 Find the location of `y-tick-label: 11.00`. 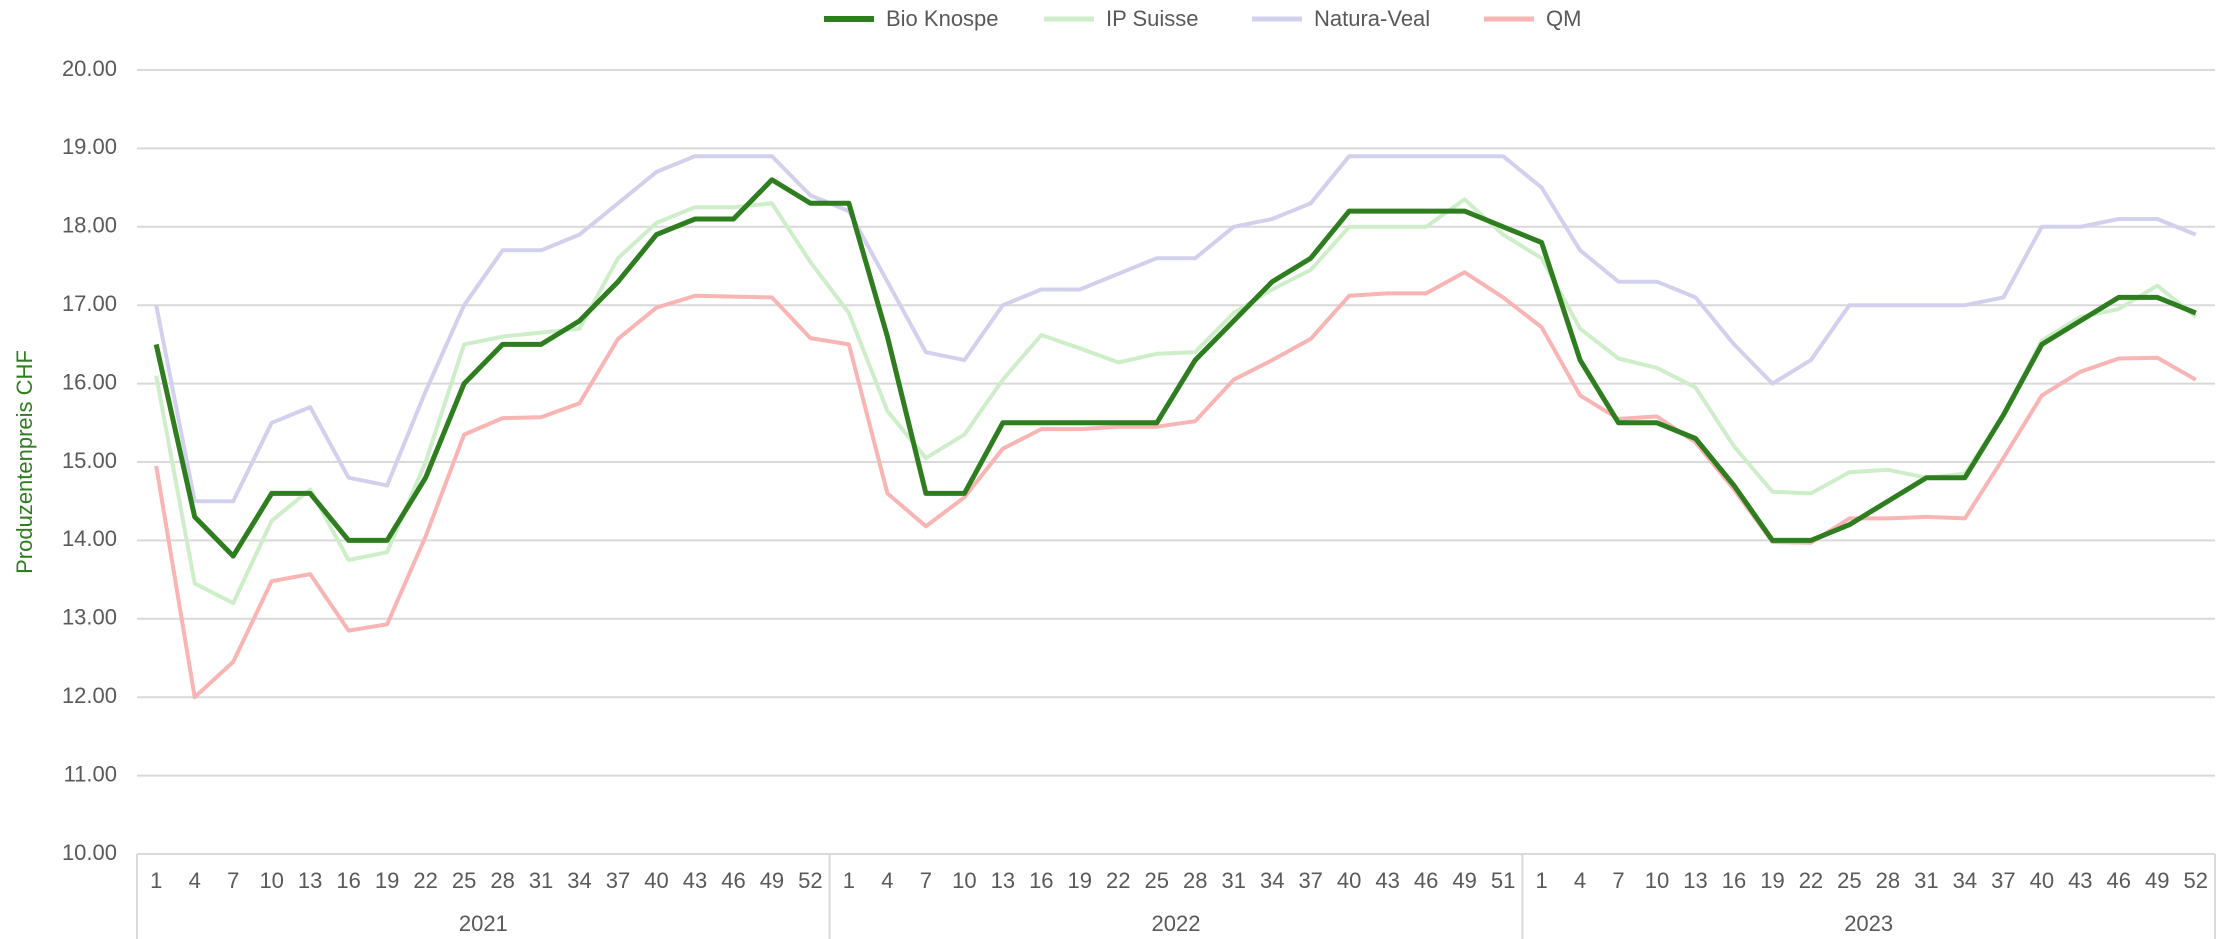

y-tick-label: 11.00 is located at coordinates (90, 773).